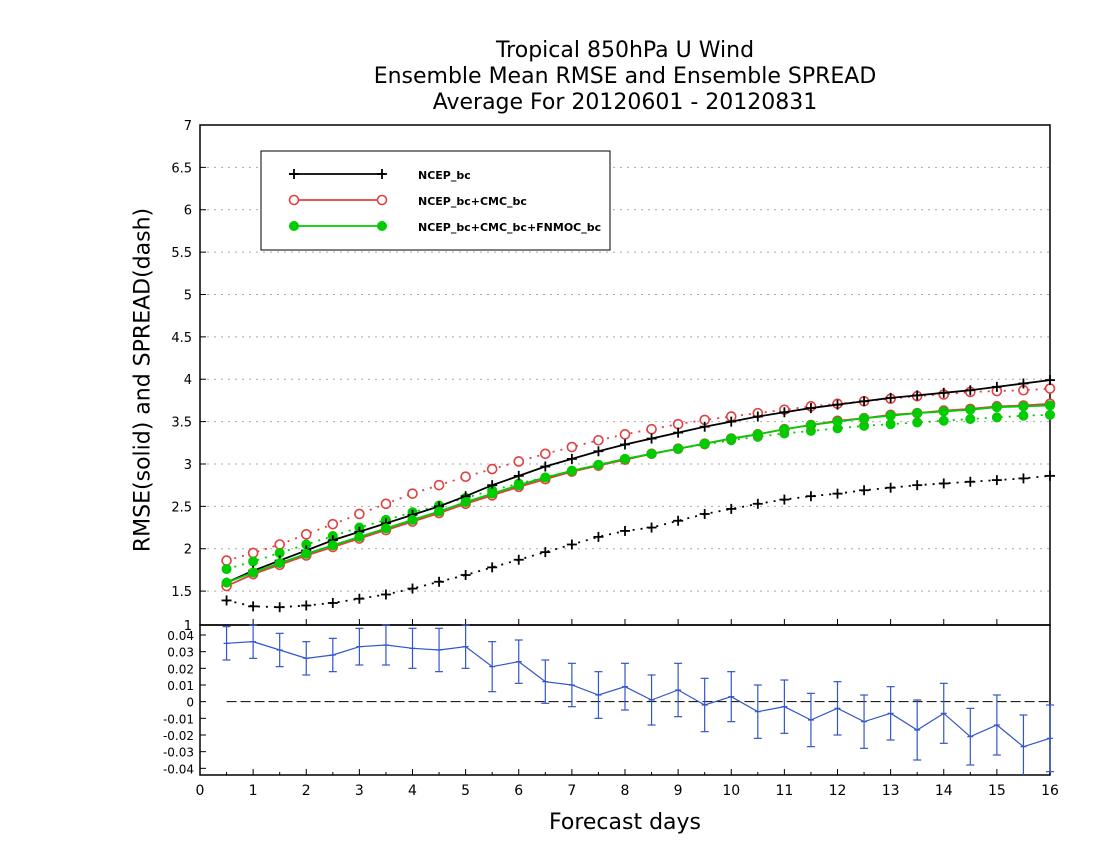 The height and width of the screenshot is (850, 1100). What do you see at coordinates (444, 175) in the screenshot?
I see `legend-label-0: NCEP_bc` at bounding box center [444, 175].